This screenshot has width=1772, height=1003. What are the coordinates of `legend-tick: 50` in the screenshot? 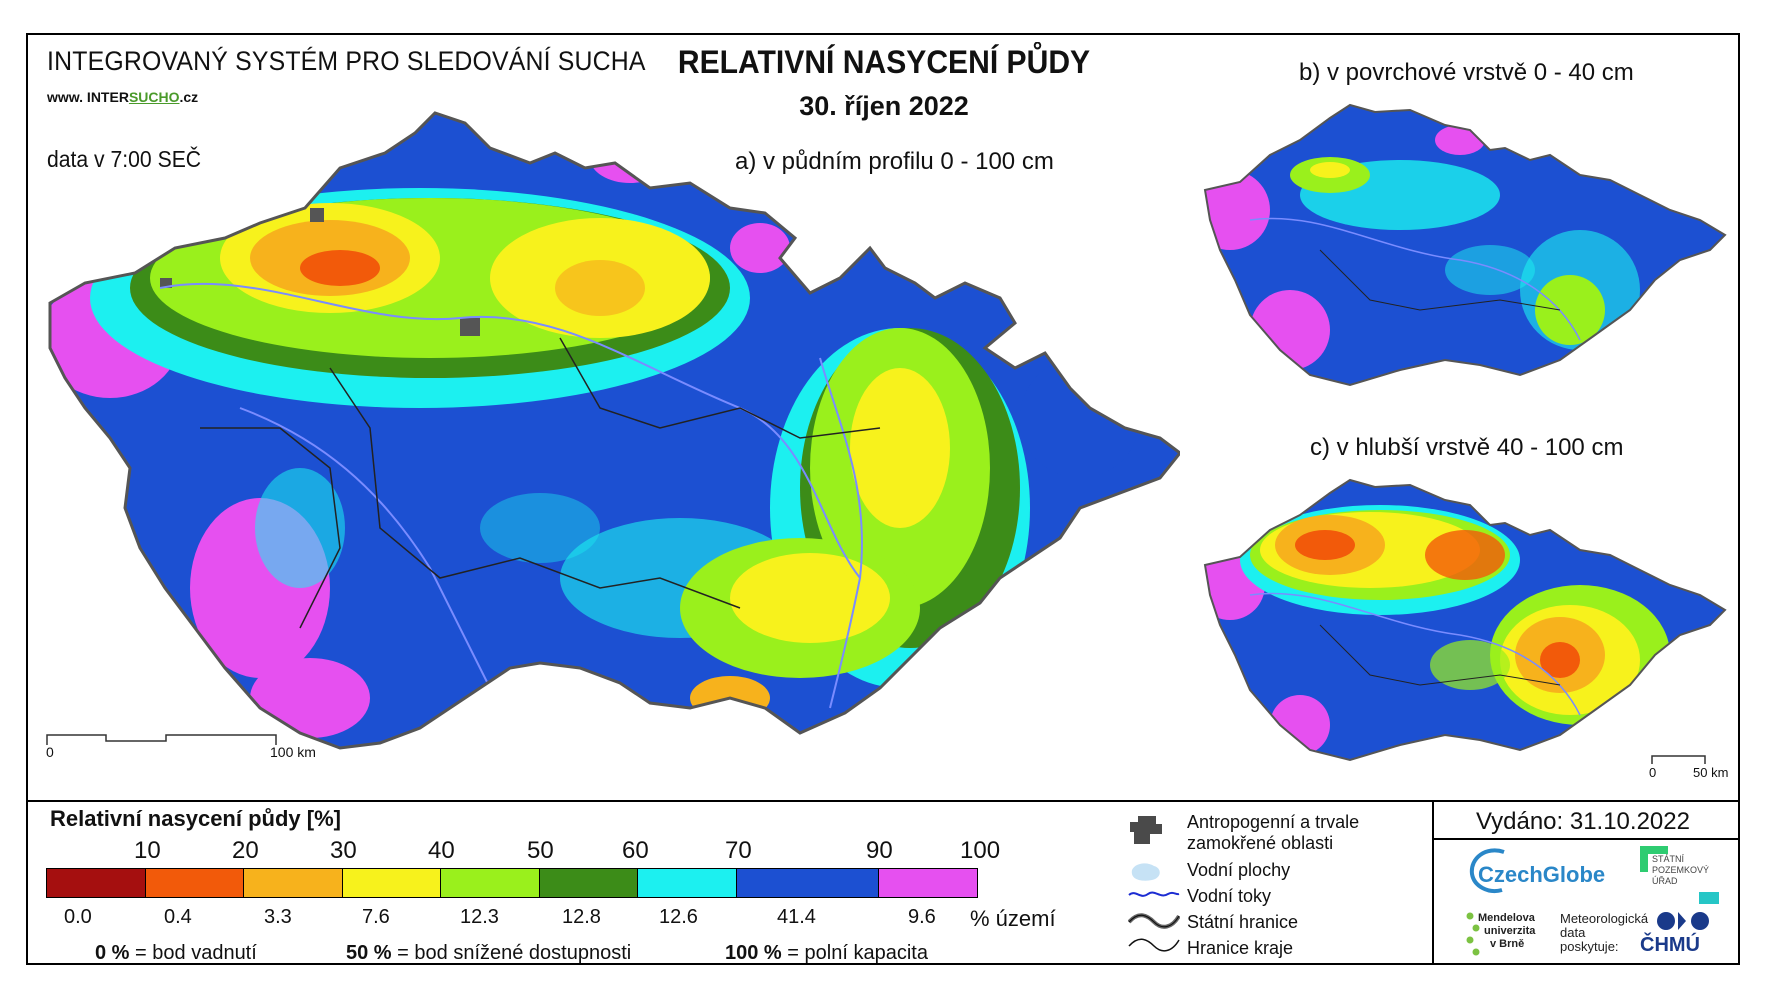 It's located at (540, 850).